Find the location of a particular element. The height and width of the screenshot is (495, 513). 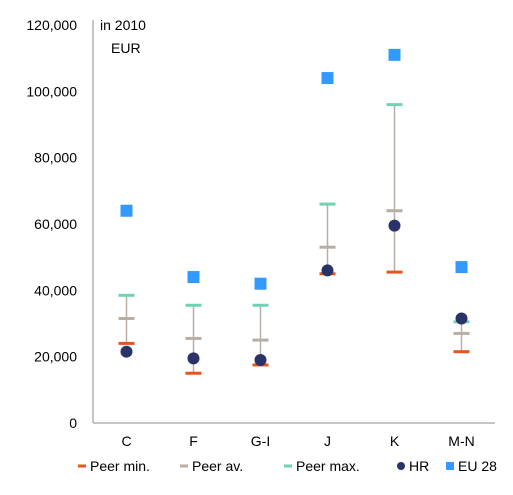

x-tick-label: J is located at coordinates (327, 441).